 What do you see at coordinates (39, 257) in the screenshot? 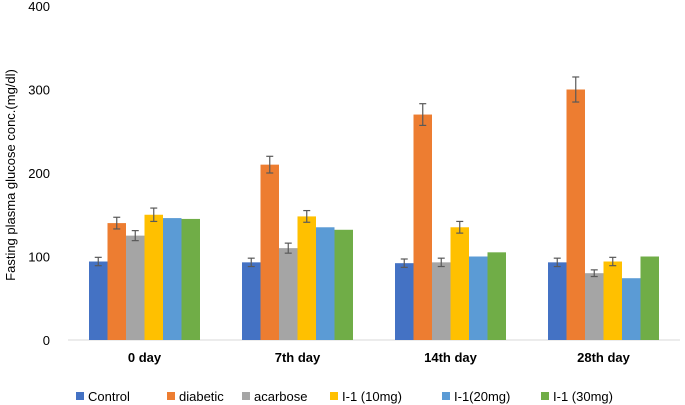
I see `y-tick-label: 100` at bounding box center [39, 257].